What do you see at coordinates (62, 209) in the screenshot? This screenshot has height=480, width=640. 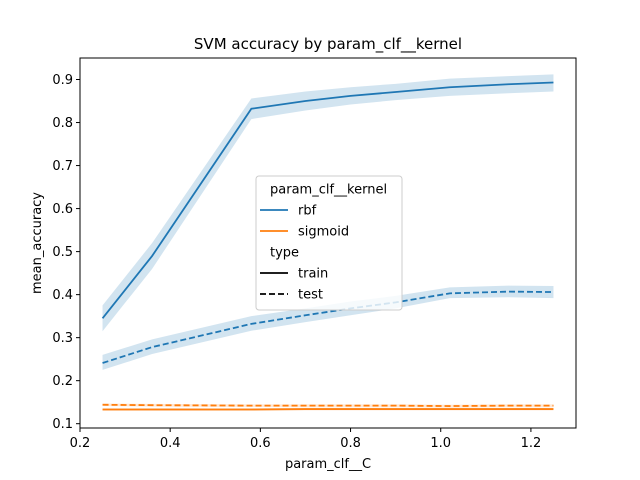 I see `y-tick-label: 0.6` at bounding box center [62, 209].